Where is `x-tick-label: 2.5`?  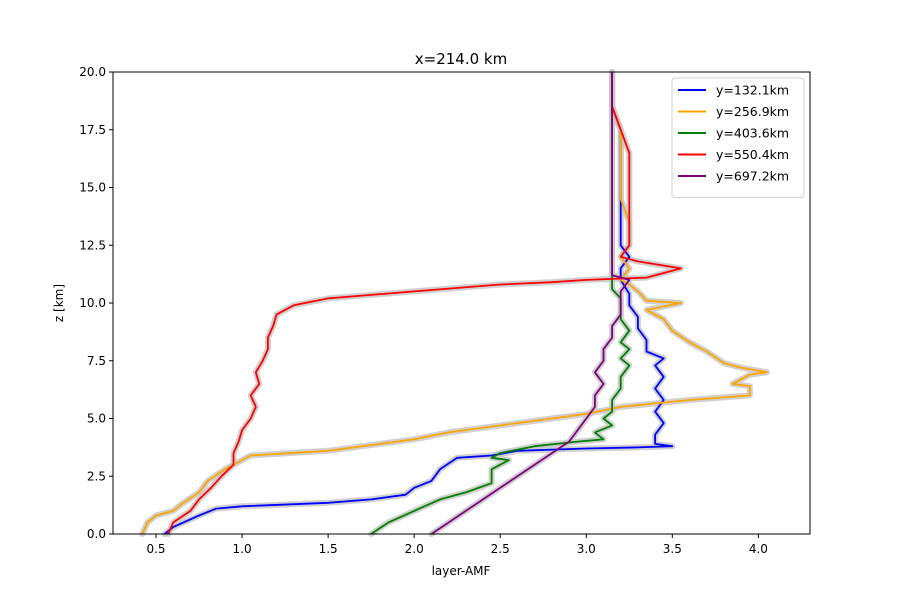 x-tick-label: 2.5 is located at coordinates (500, 549).